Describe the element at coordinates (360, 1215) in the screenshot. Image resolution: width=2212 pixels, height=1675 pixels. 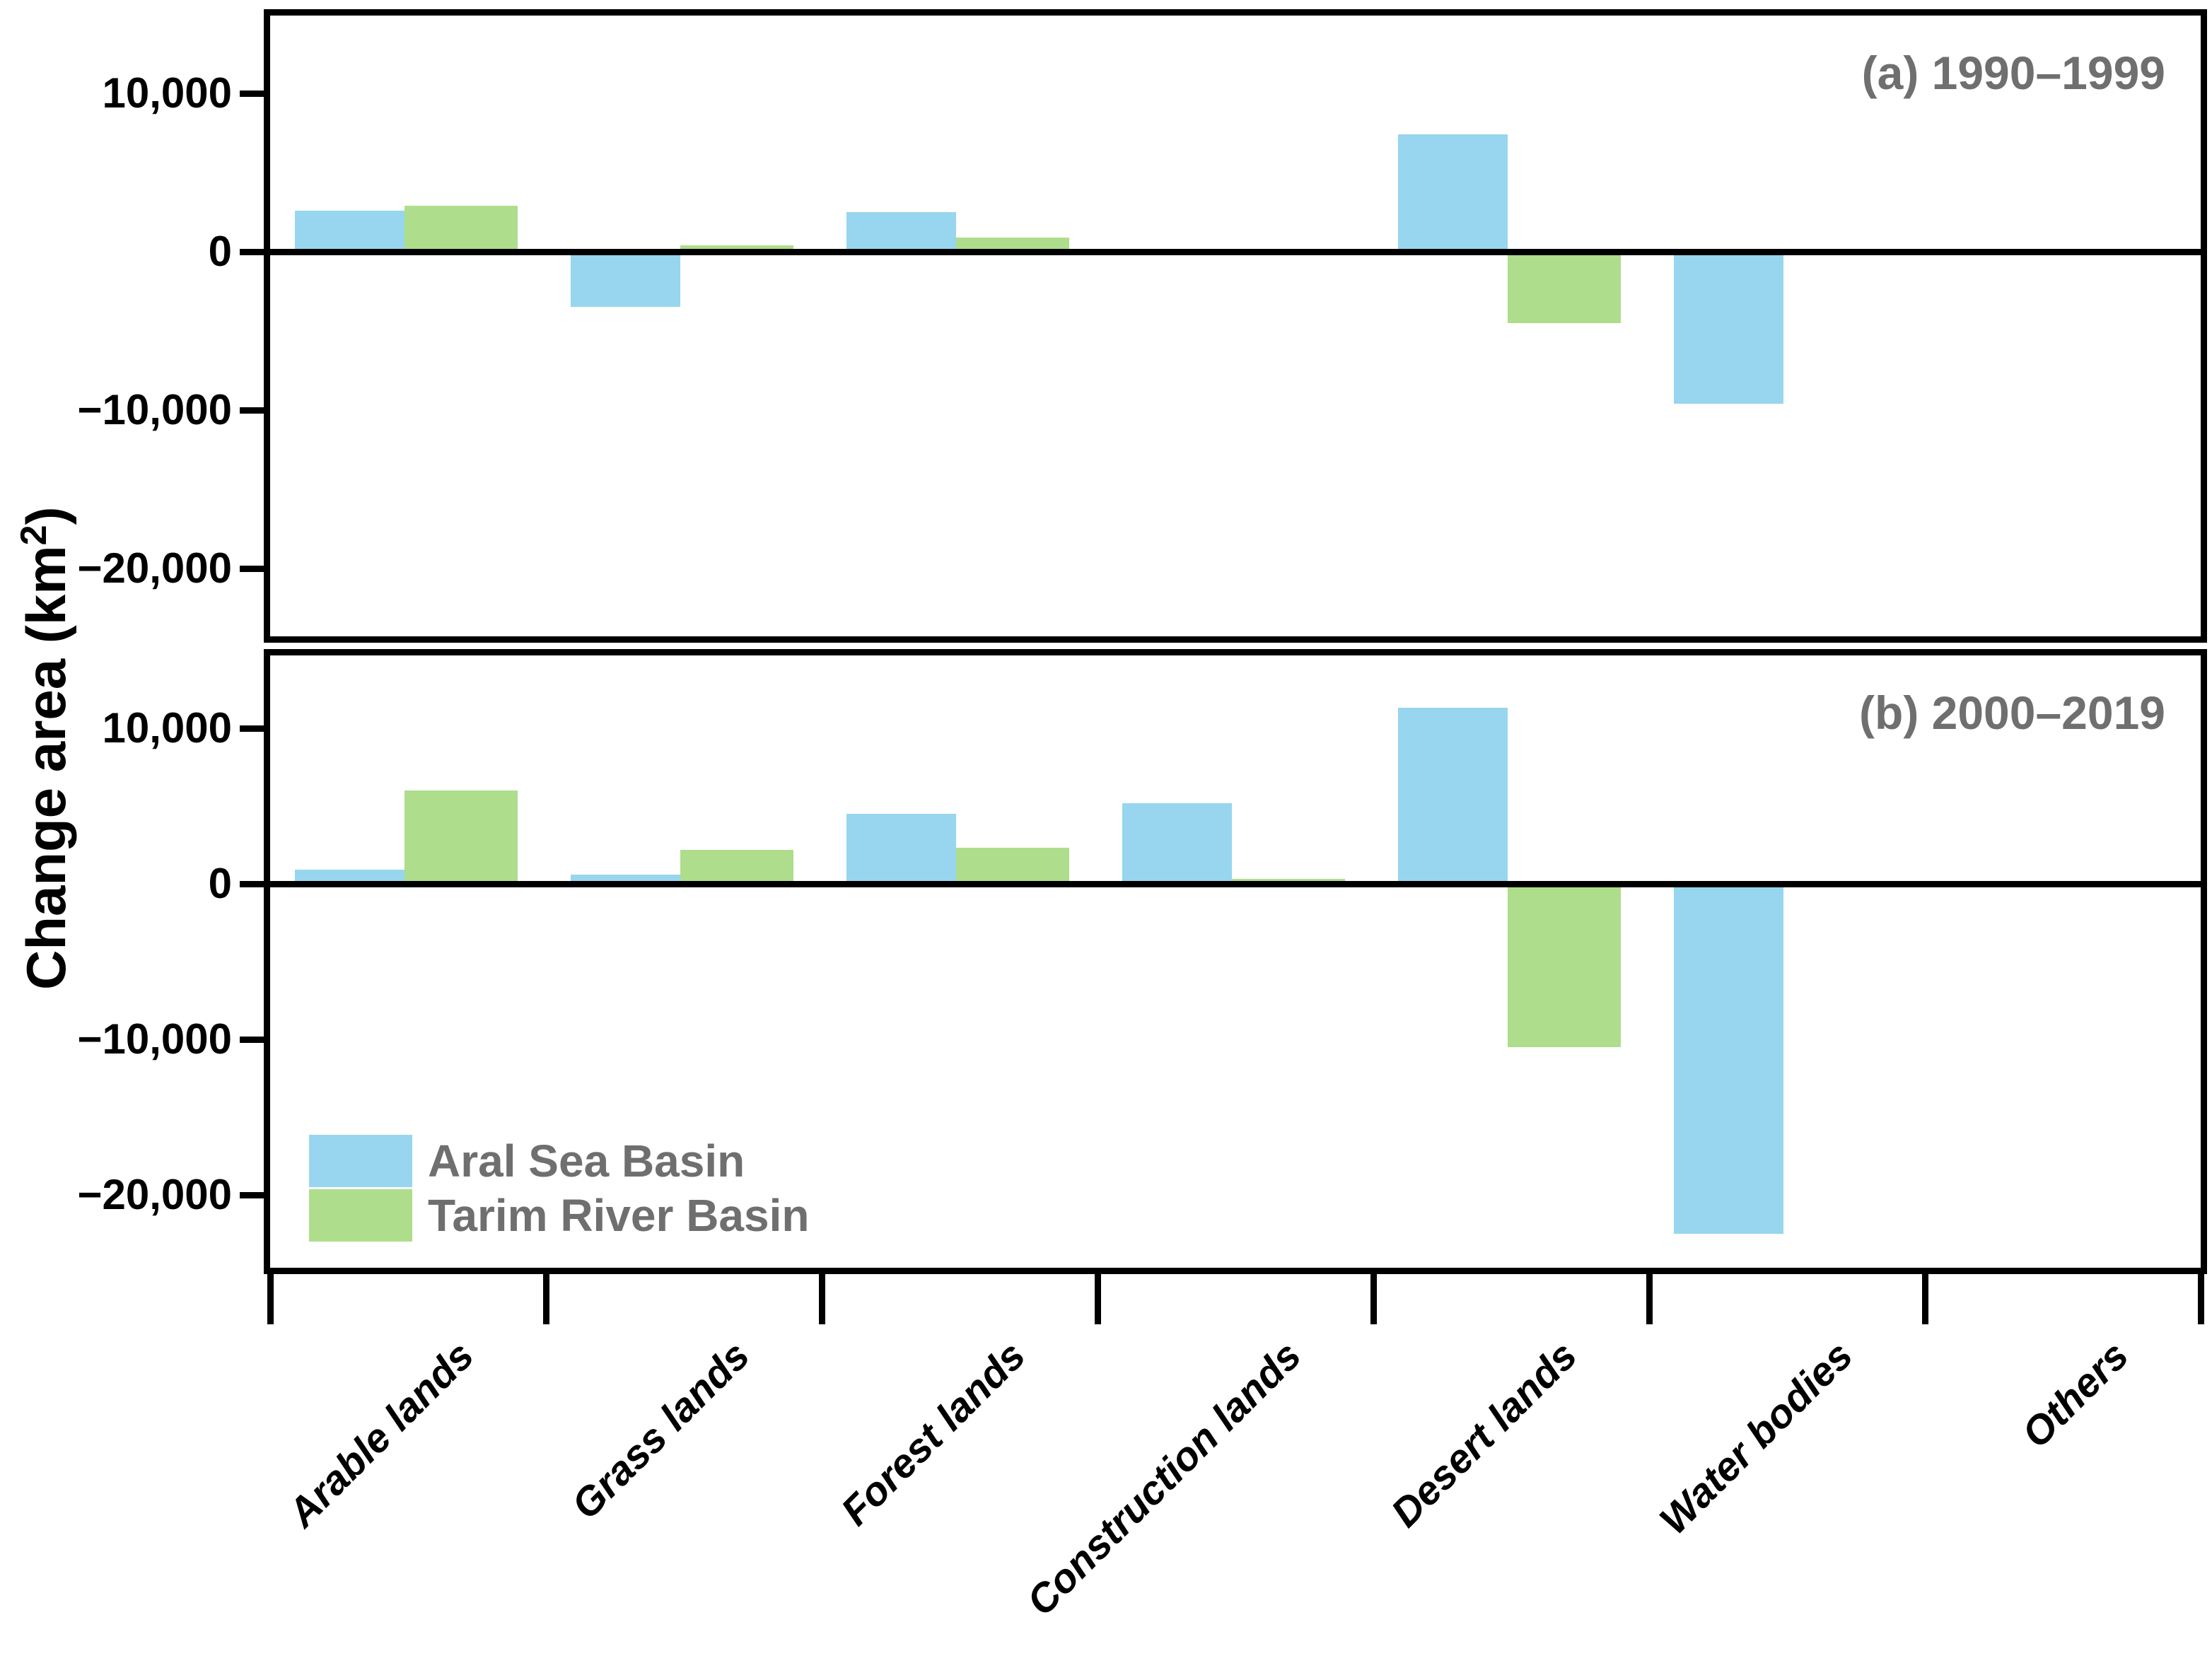
I see `legend-swatch-tarim-river-basin` at that location.